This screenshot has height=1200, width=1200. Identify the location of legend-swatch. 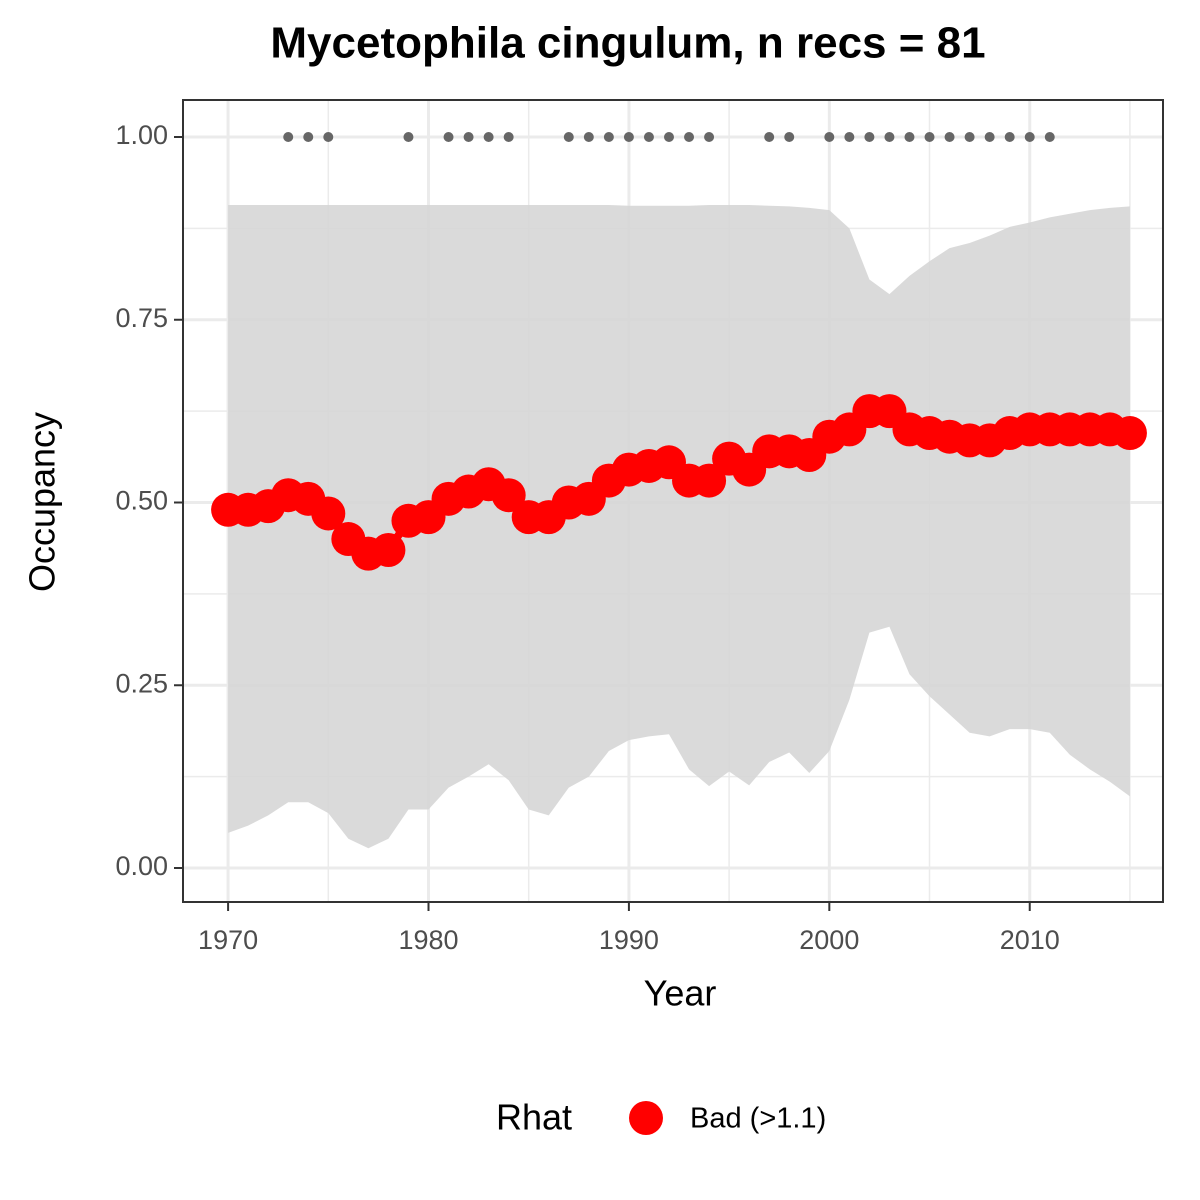
(646, 1118).